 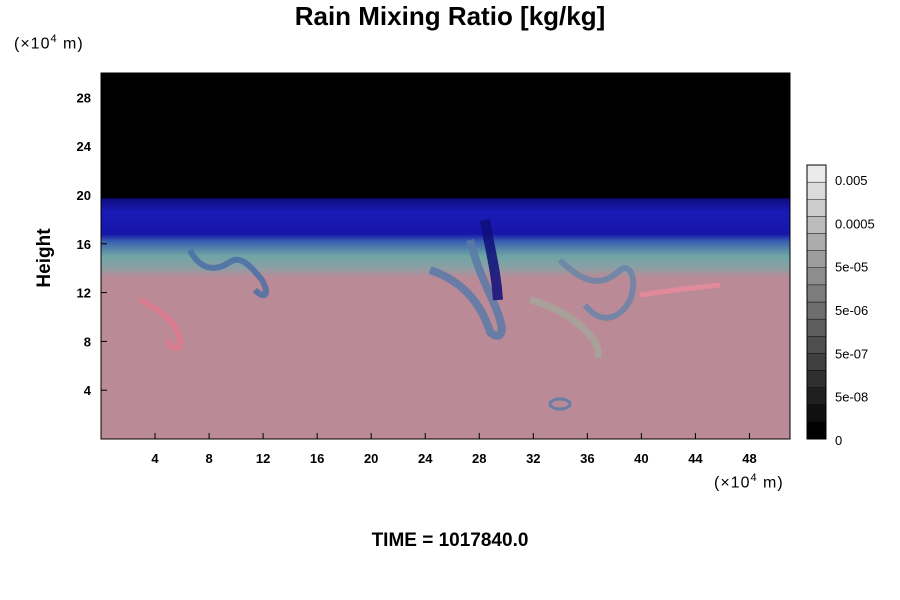 What do you see at coordinates (155, 458) in the screenshot?
I see `x-tick-label: 4` at bounding box center [155, 458].